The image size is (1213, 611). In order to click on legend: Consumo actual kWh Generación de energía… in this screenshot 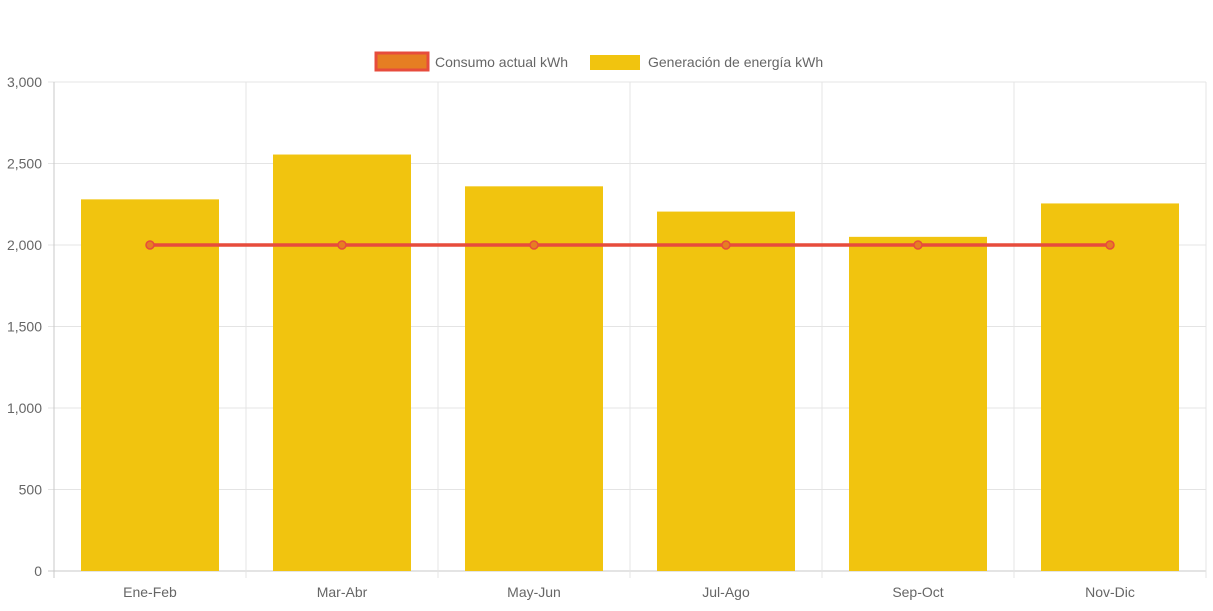, I will do `click(598, 61)`.